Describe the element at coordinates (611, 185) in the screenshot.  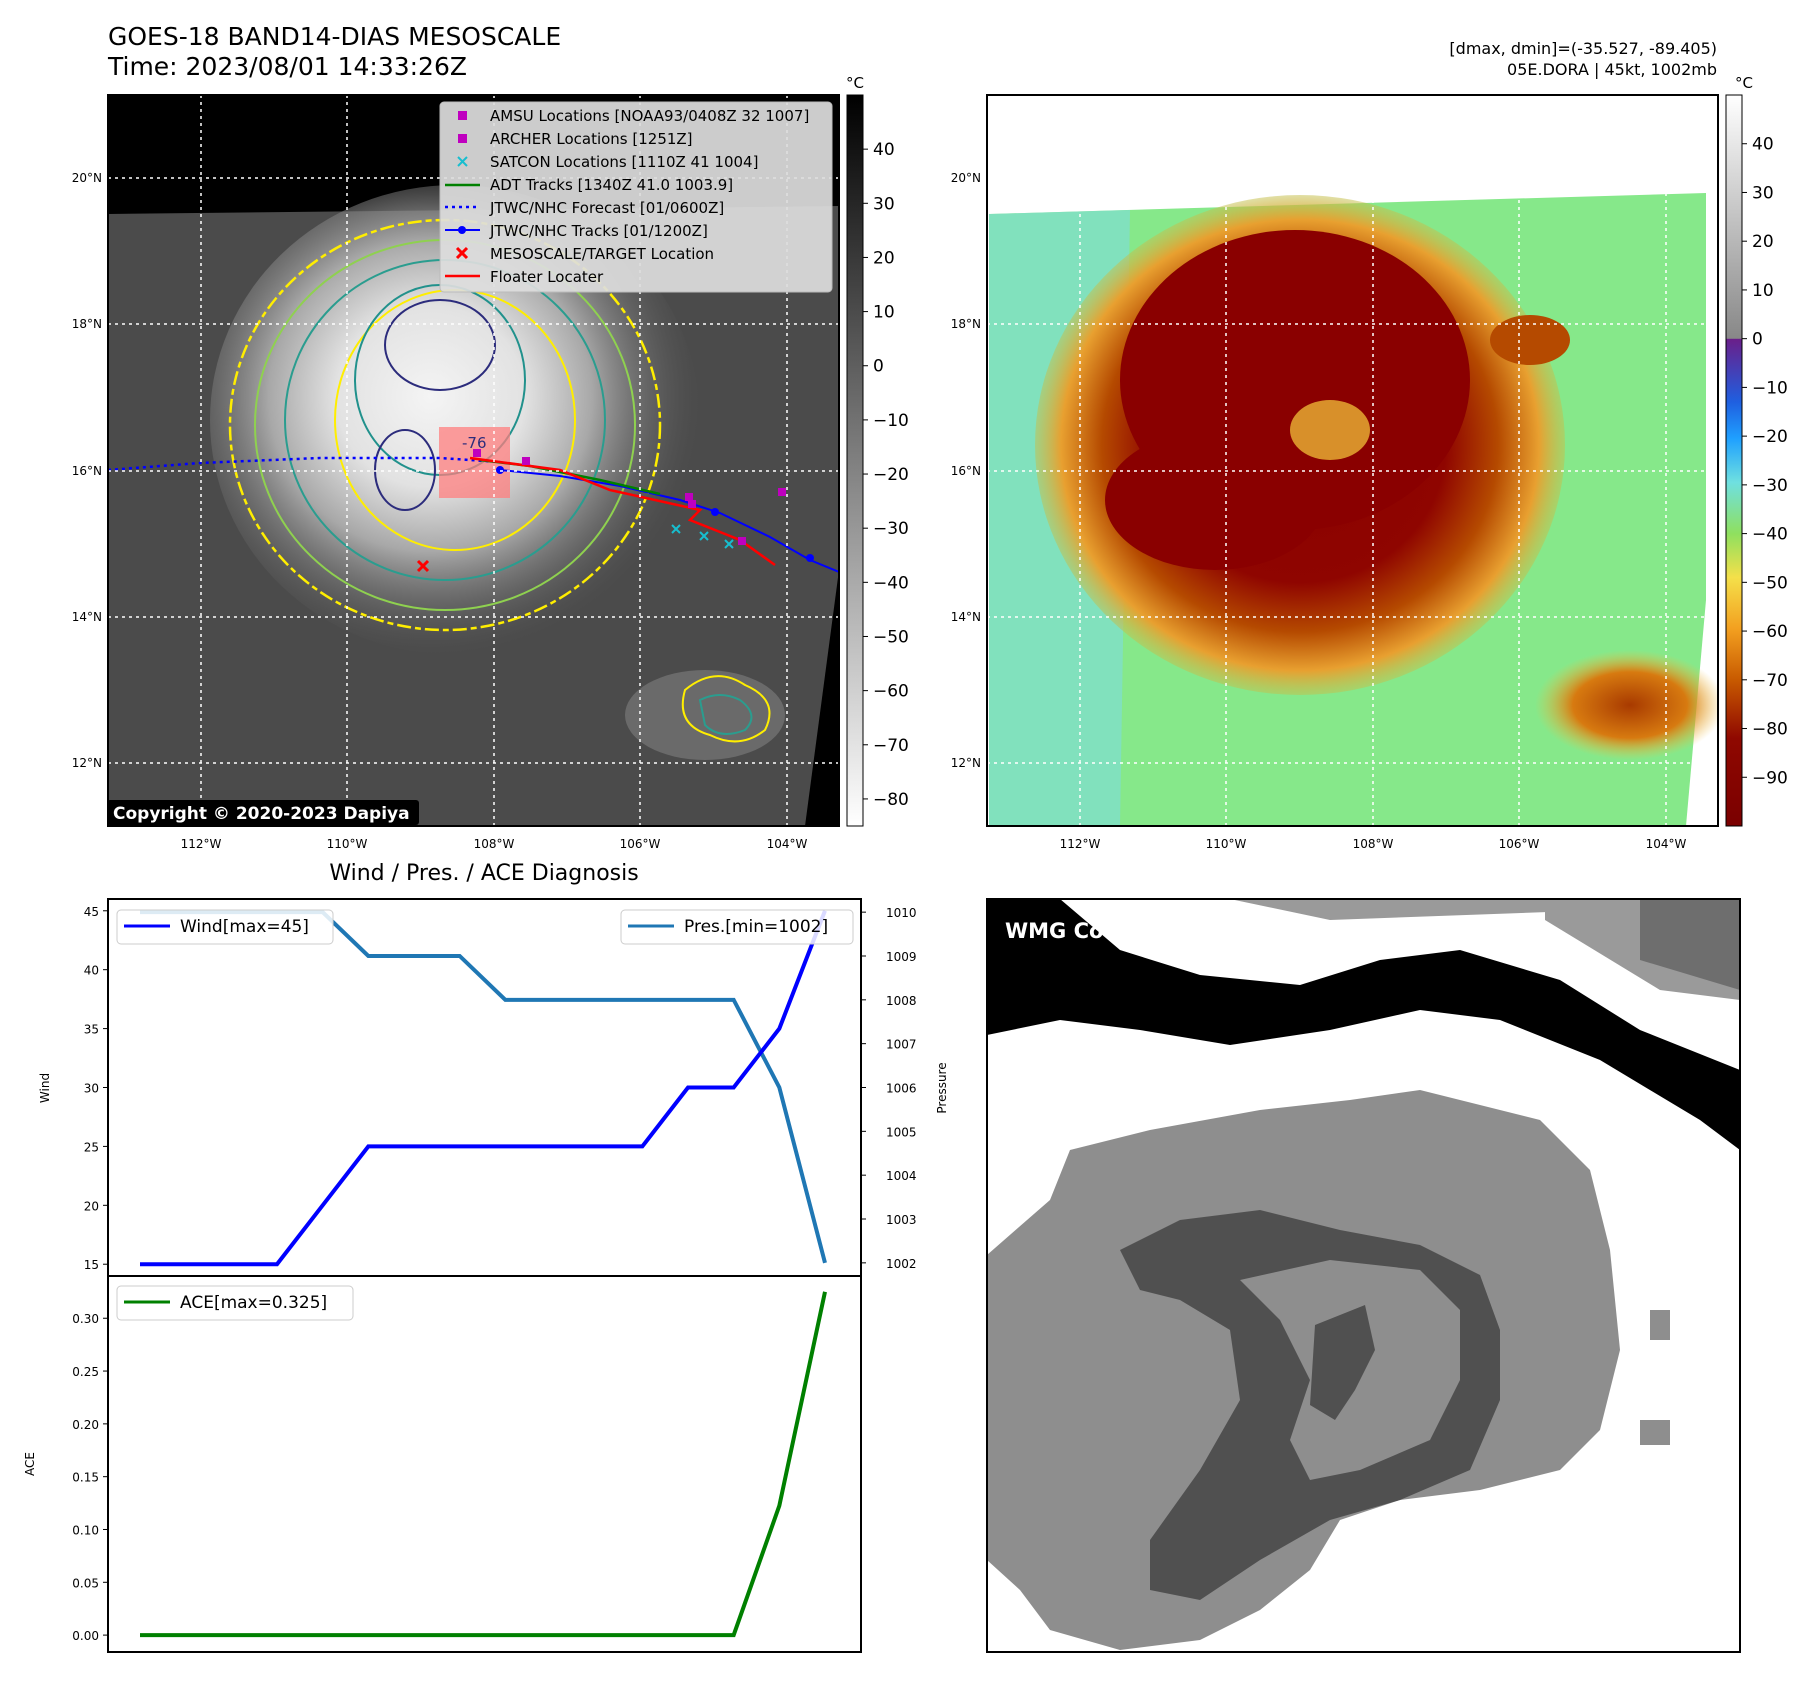
I see `svg-text: ADT Tracks [1340Z 41.0 1003.9]` at that location.